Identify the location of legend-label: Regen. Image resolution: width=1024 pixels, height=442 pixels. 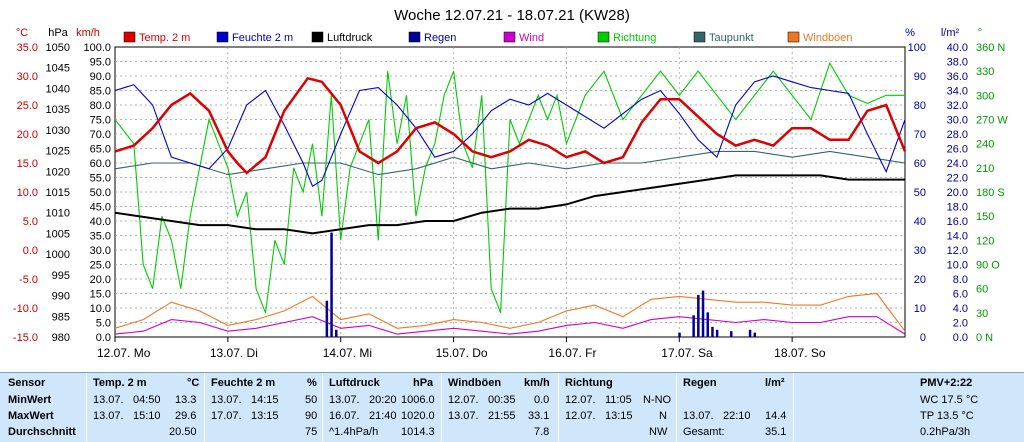
(440, 38).